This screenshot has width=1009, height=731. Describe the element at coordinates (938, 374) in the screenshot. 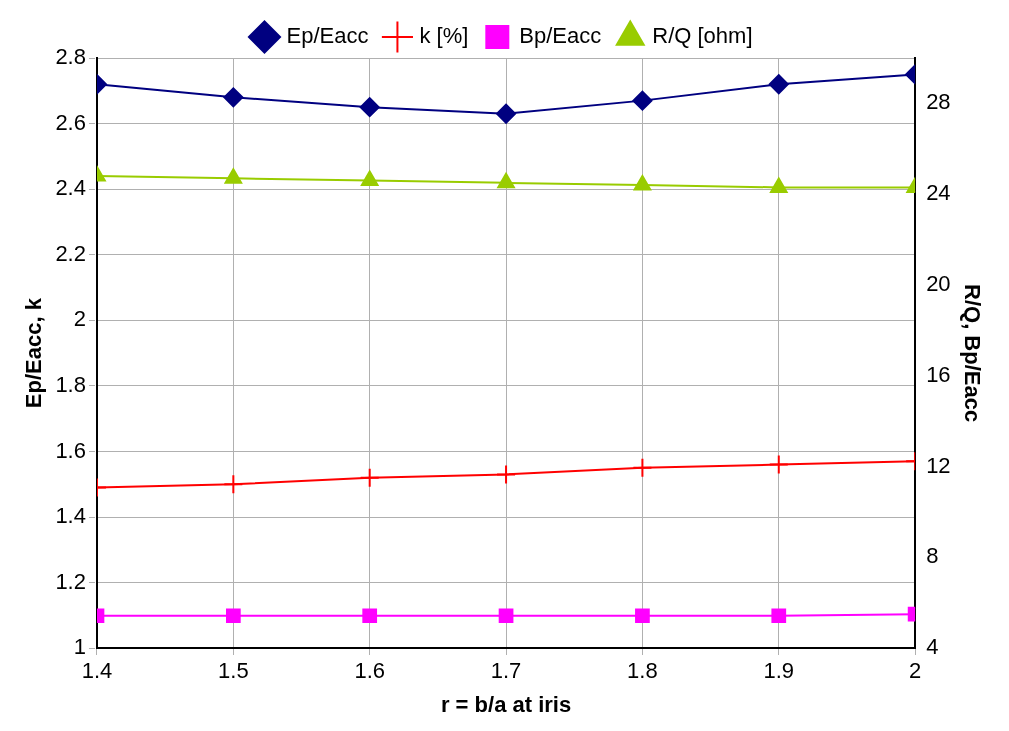

I see `y2-tick-label: 16` at that location.